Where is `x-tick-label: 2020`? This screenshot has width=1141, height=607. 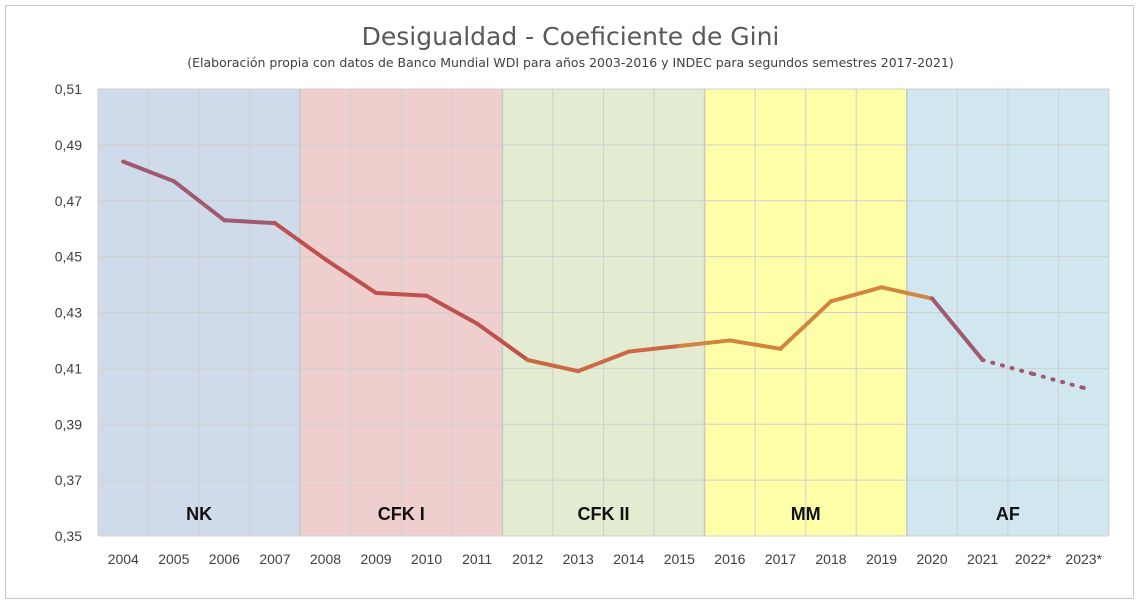 x-tick-label: 2020 is located at coordinates (931, 559).